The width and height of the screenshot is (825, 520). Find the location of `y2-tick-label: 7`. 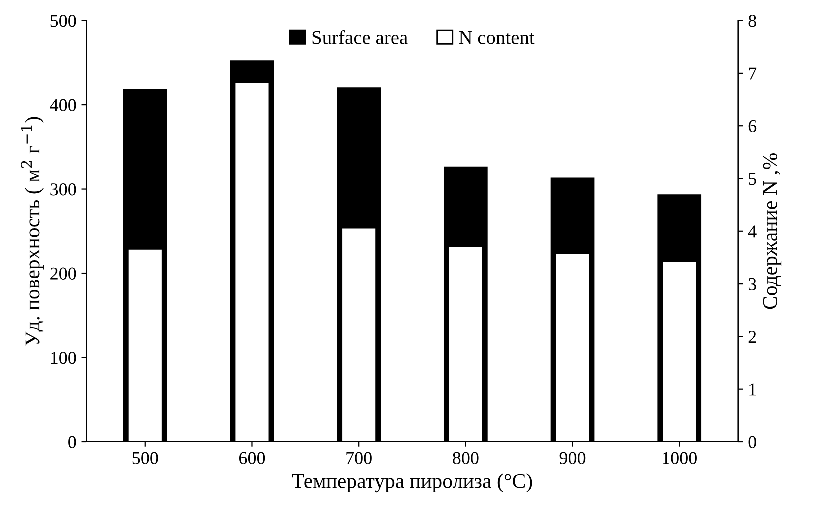

y2-tick-label: 7 is located at coordinates (753, 74).